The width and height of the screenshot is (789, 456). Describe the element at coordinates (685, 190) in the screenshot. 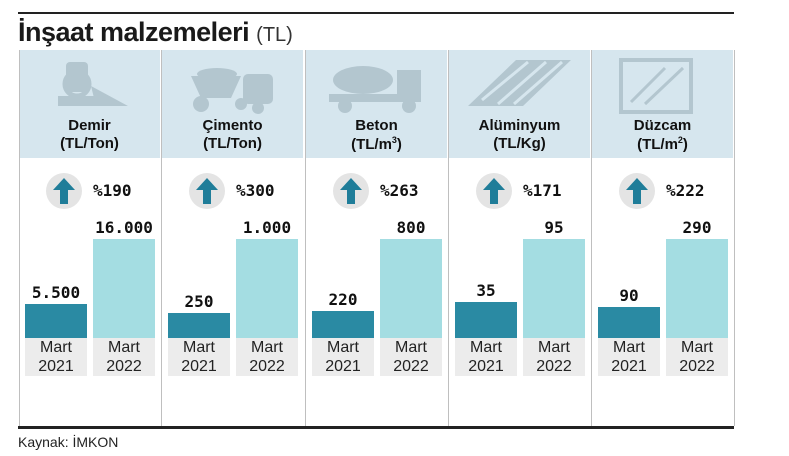

I see `change-percent: %222` at that location.